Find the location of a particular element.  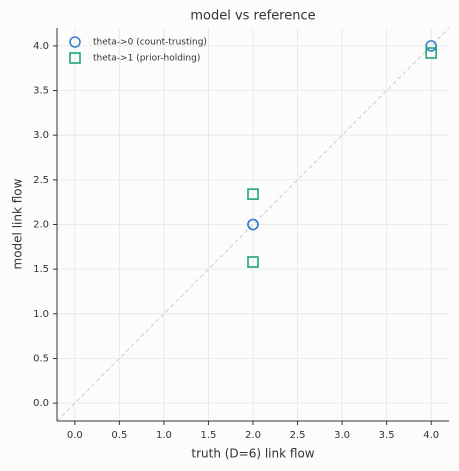

x-tick-label: 2.0 is located at coordinates (253, 435).